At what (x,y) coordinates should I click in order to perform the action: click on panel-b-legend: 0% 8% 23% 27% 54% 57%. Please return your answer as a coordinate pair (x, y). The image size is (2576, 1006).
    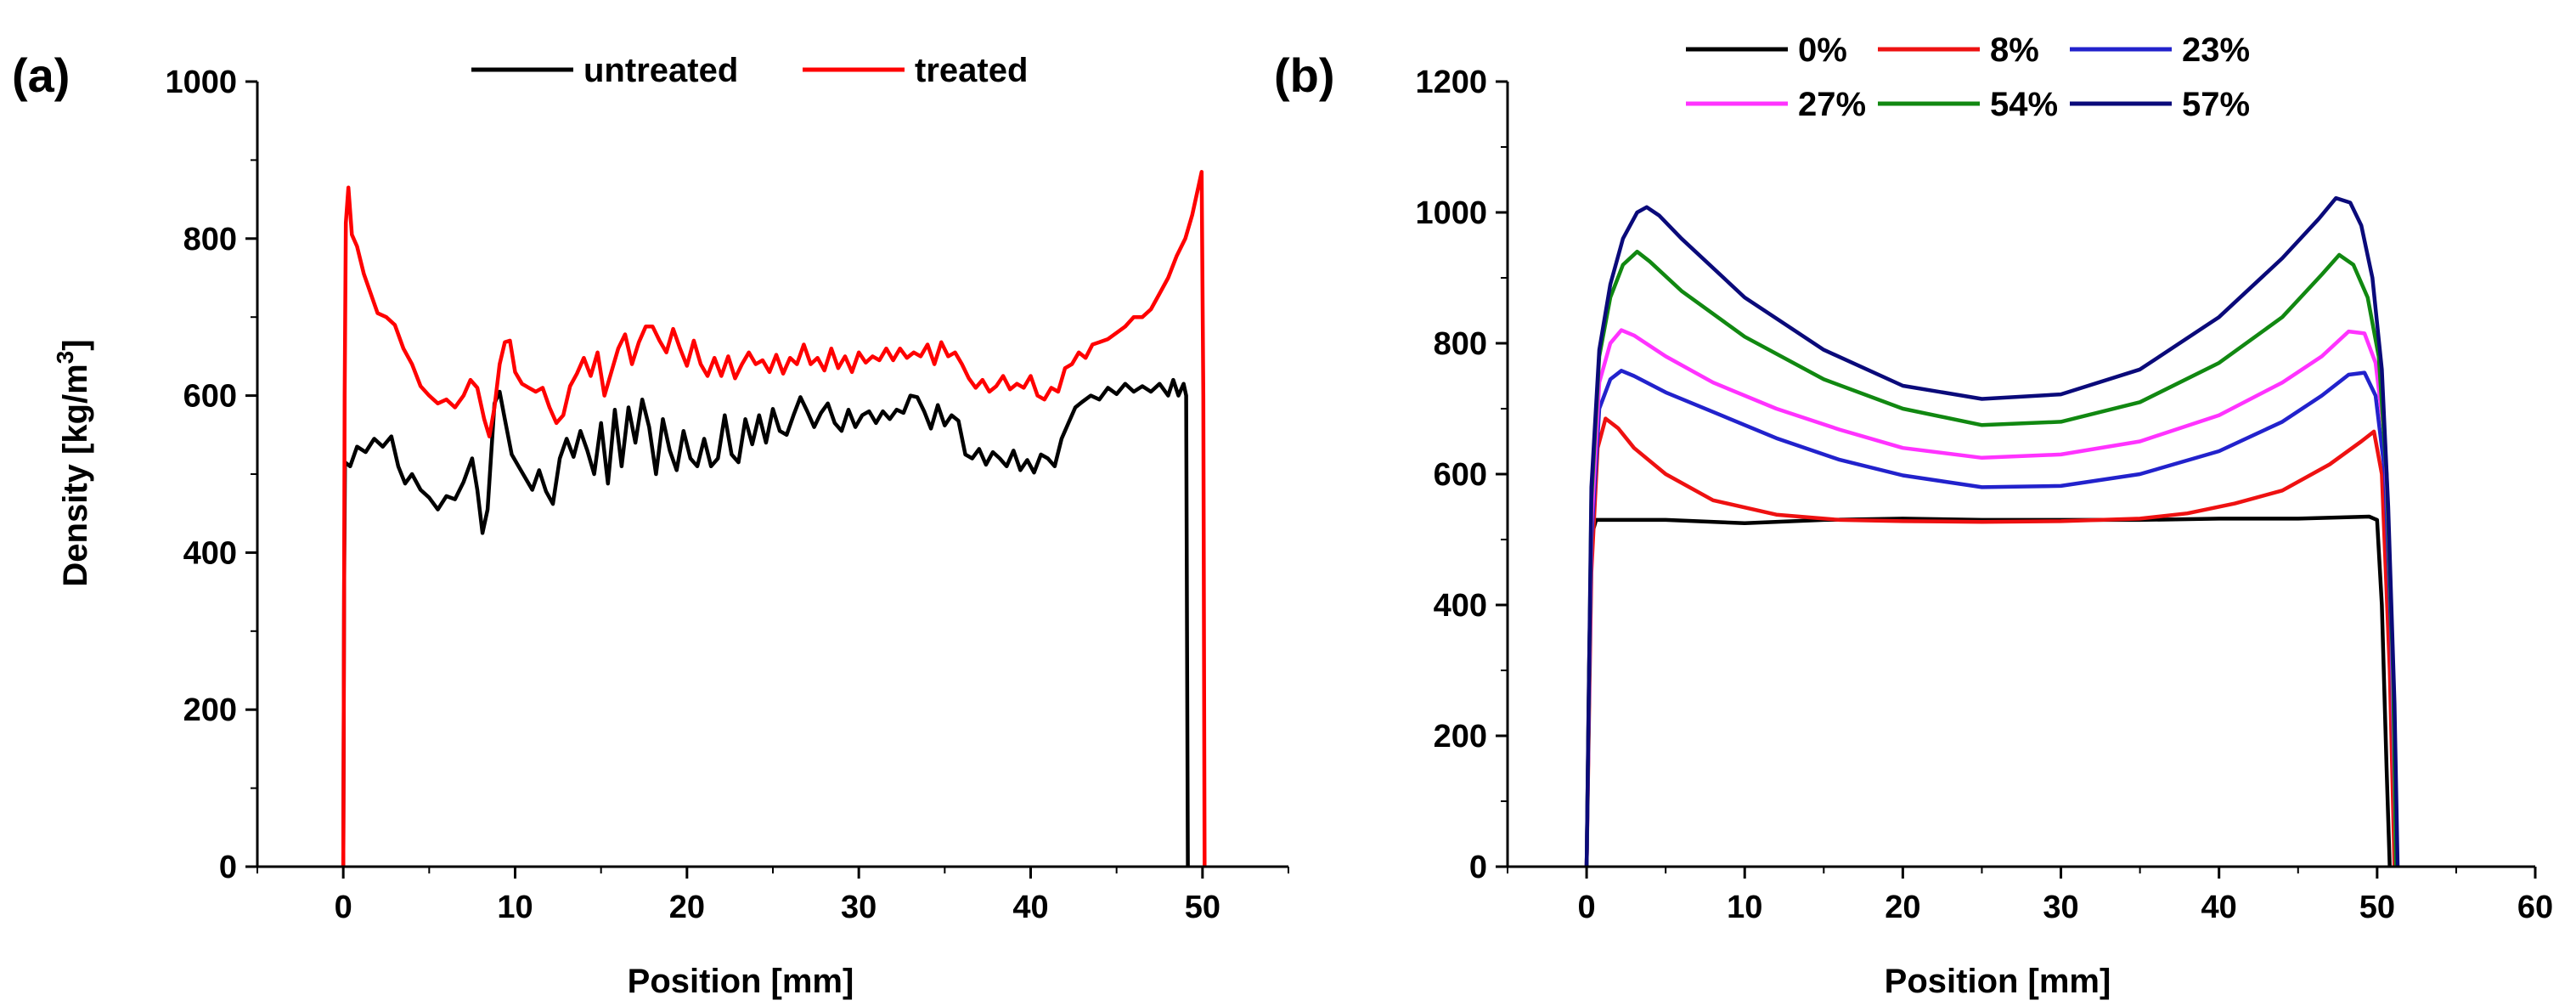
    Looking at the image, I should click on (1968, 77).